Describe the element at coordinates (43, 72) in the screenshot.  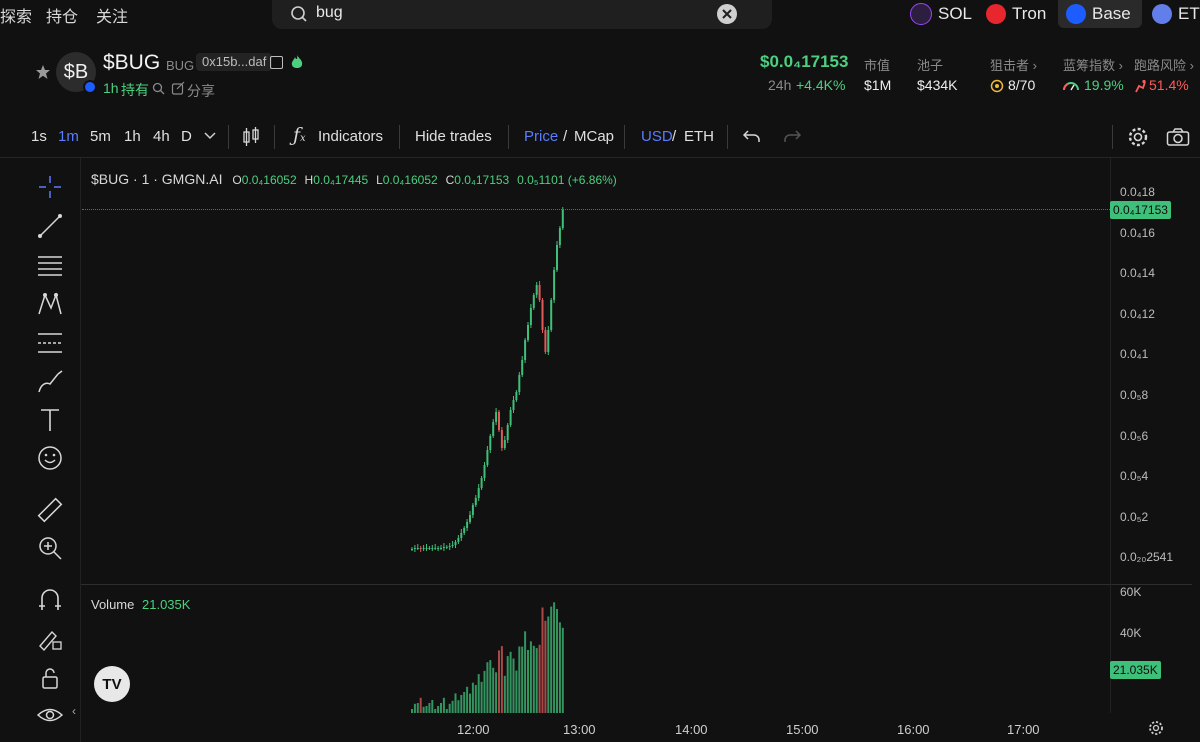
I see `favorite-star-icon` at that location.